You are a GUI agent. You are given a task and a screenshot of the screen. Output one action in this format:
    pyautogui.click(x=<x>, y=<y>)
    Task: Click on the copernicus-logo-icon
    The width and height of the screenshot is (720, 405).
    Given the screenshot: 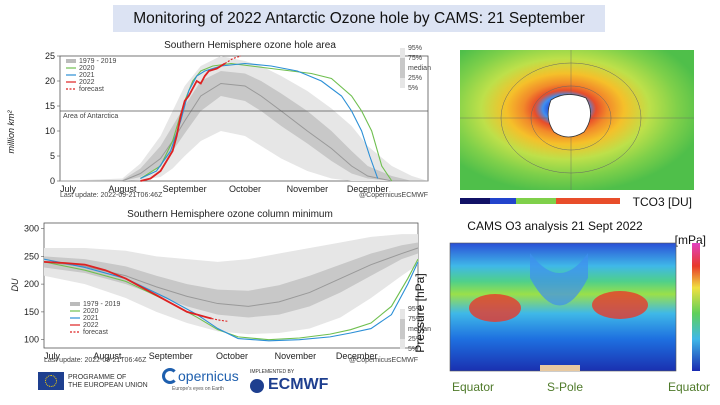 What is the action you would take?
    pyautogui.click(x=170, y=376)
    